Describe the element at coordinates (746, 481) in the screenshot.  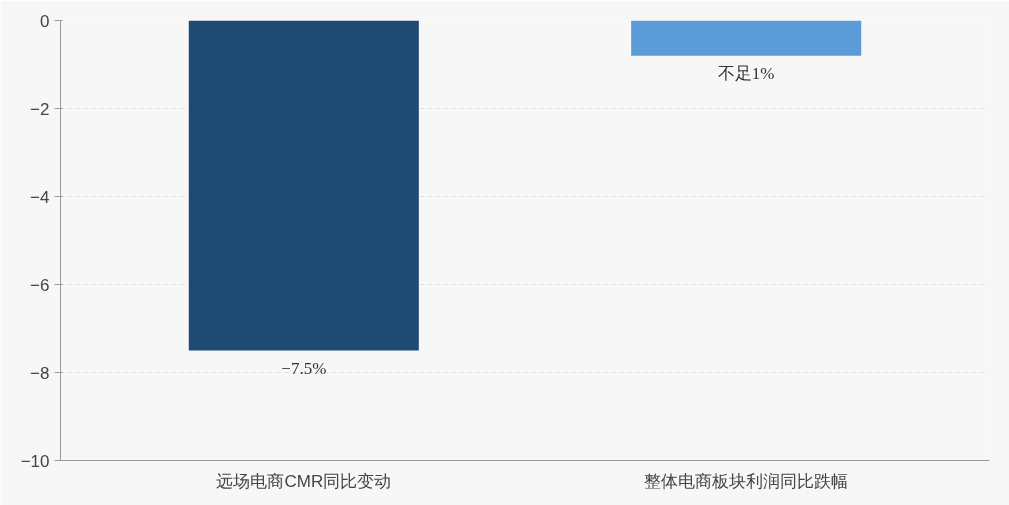
I see `x-tick-label: 整体电商板块利润同比跌幅` at that location.